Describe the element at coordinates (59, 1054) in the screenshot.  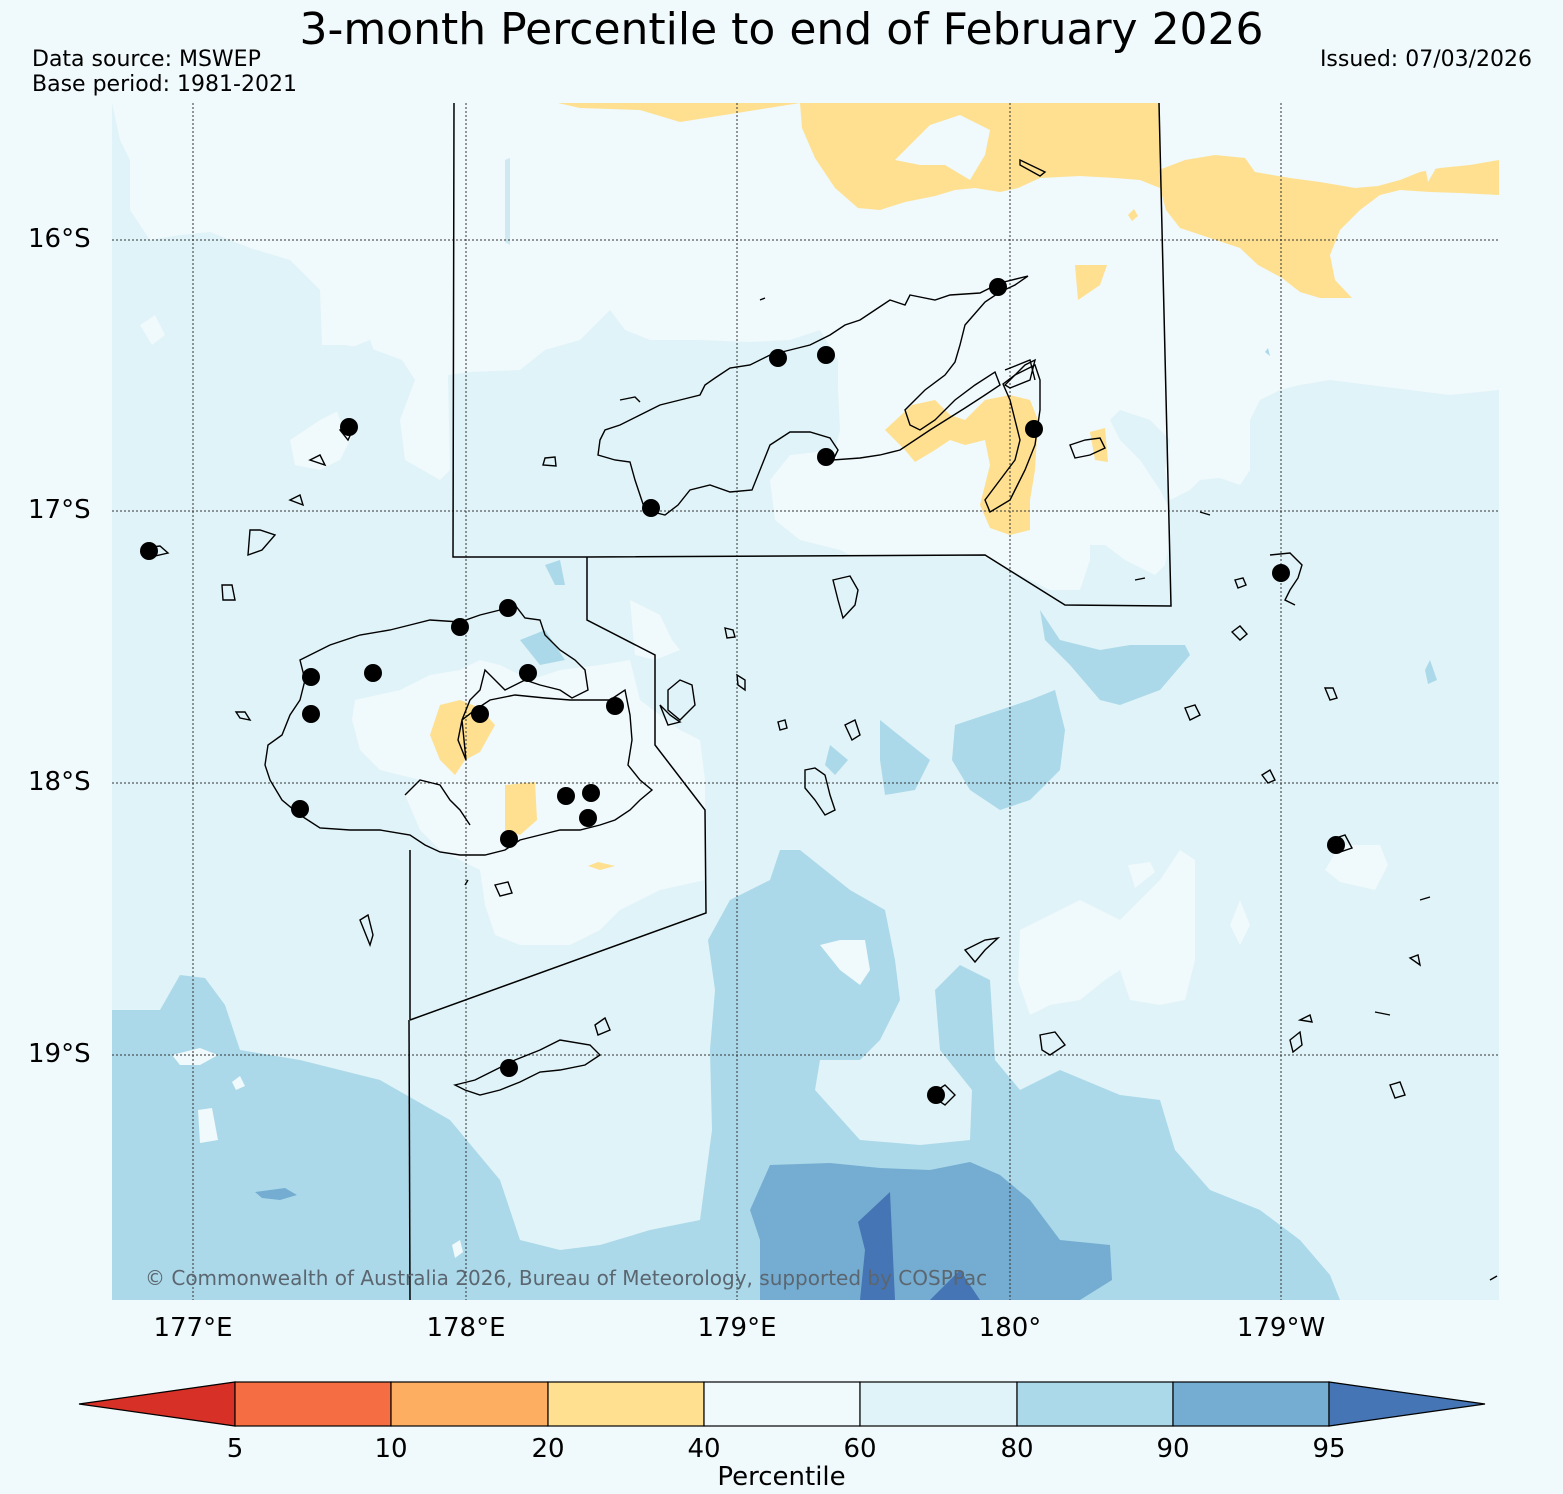
I see `lat-label-19s: 19°S` at that location.